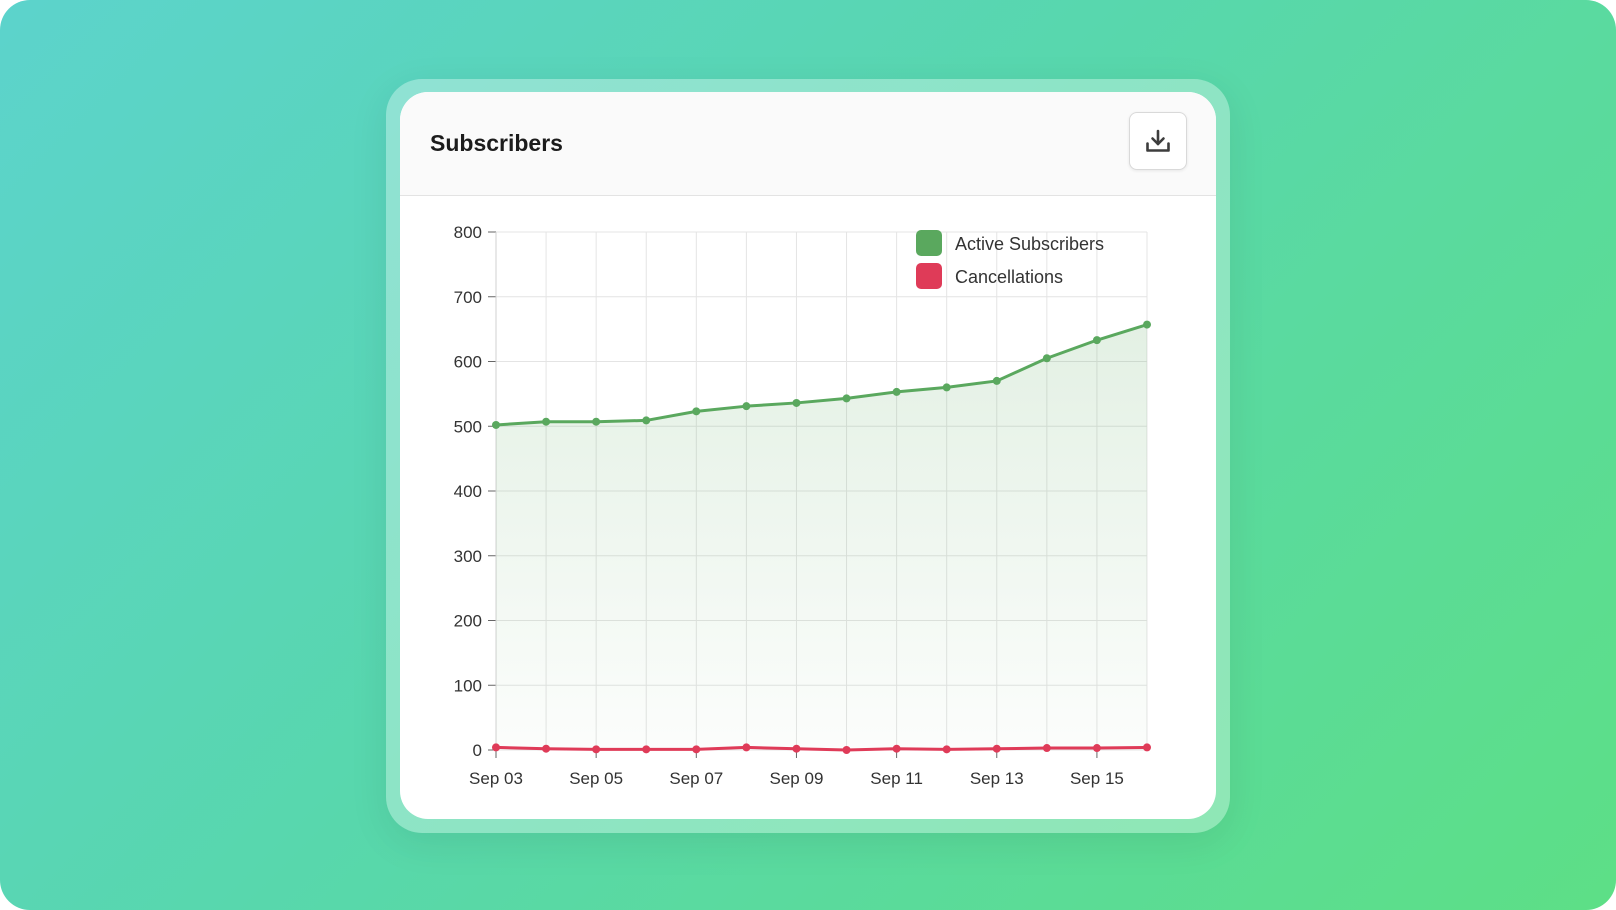  I want to click on legend-label: Active Subscribers, so click(1029, 244).